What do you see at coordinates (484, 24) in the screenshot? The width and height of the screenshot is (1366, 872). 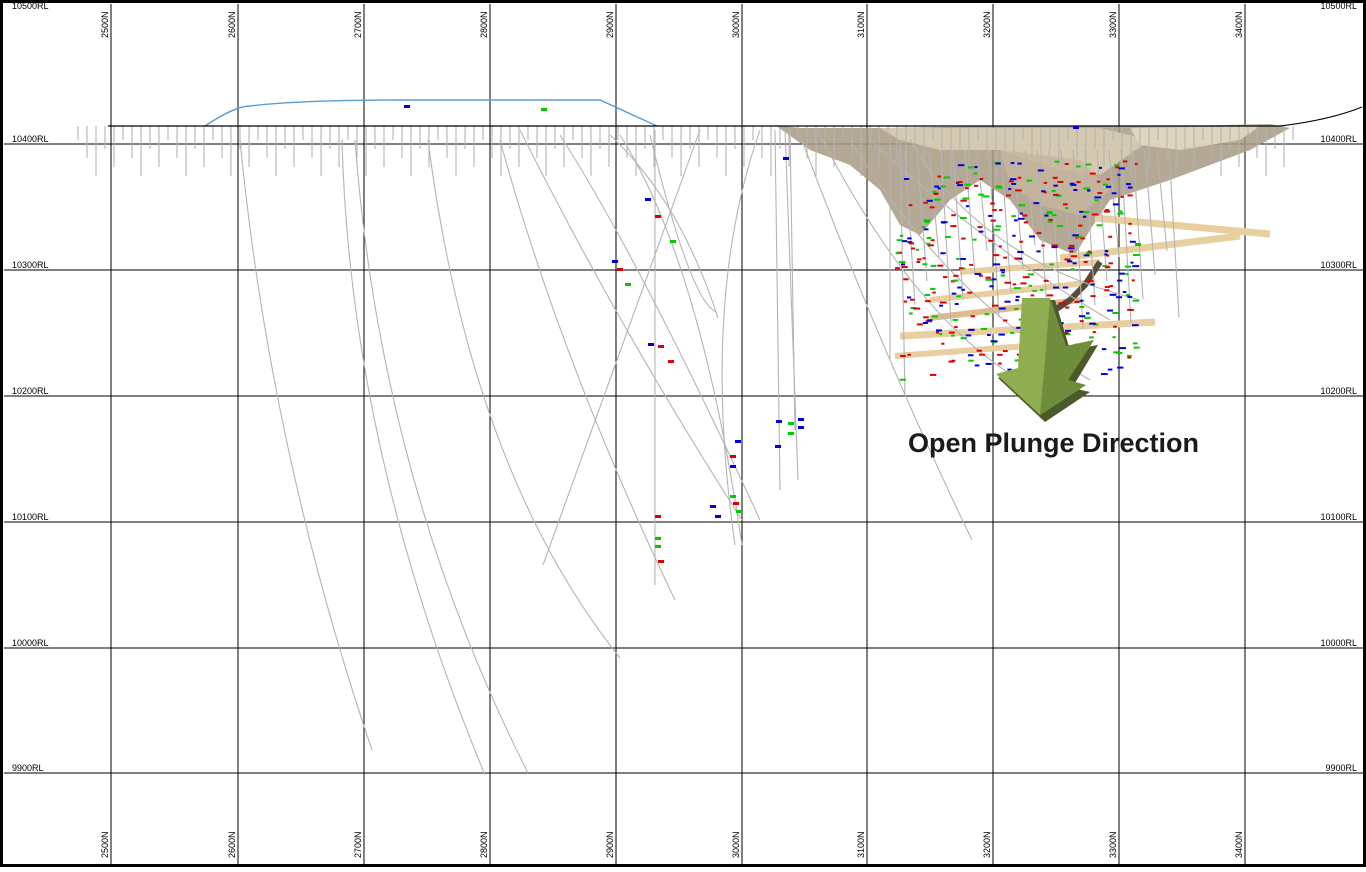 I see `northing-label-top: 2800N` at bounding box center [484, 24].